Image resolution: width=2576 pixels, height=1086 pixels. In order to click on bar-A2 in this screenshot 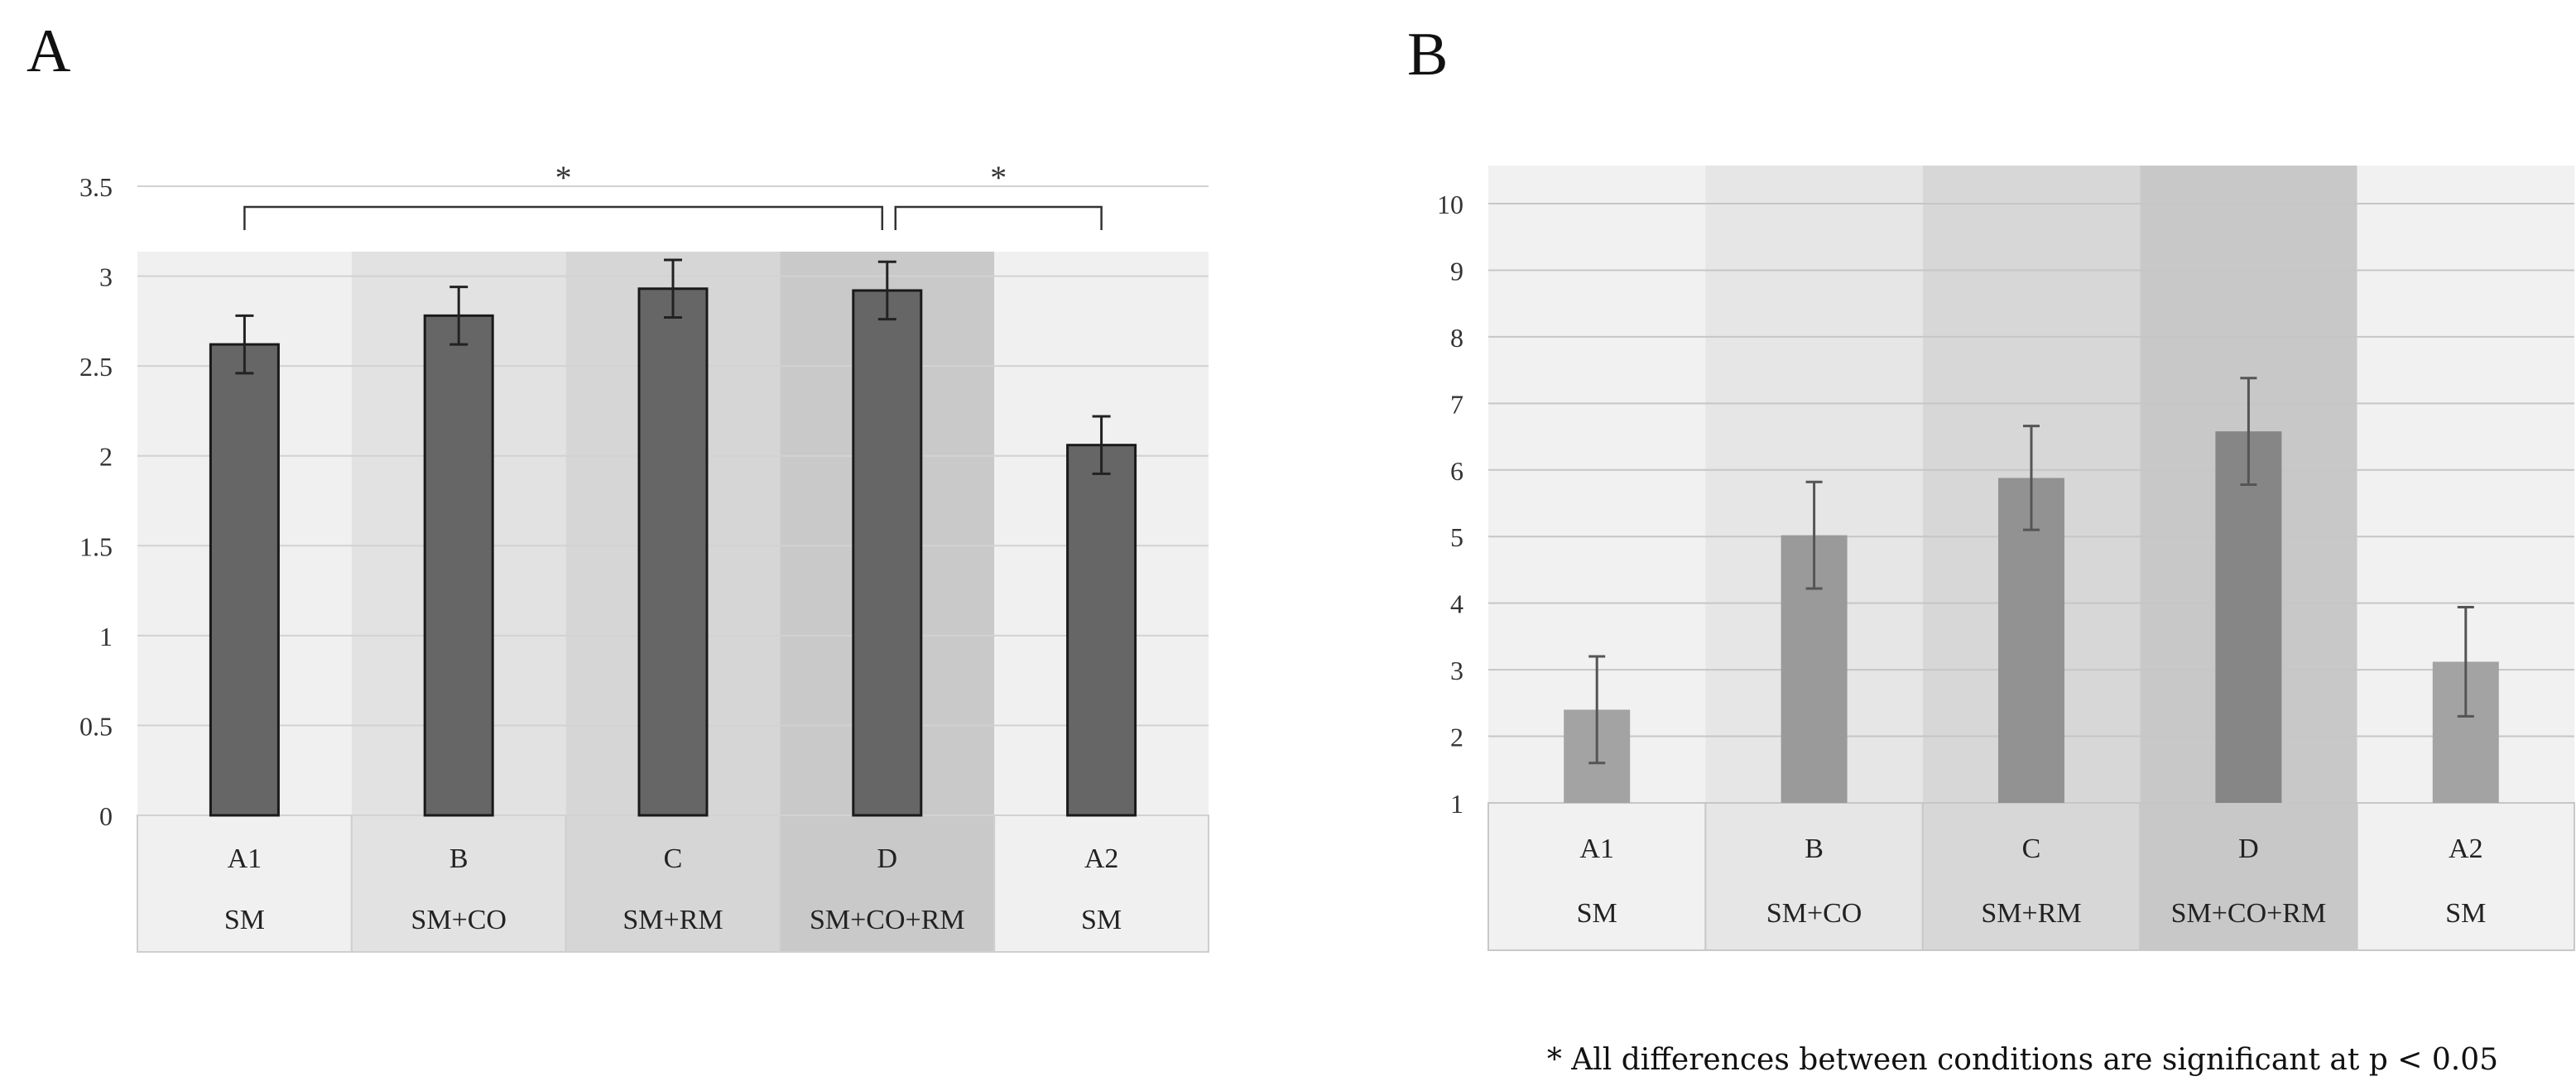, I will do `click(1101, 630)`.